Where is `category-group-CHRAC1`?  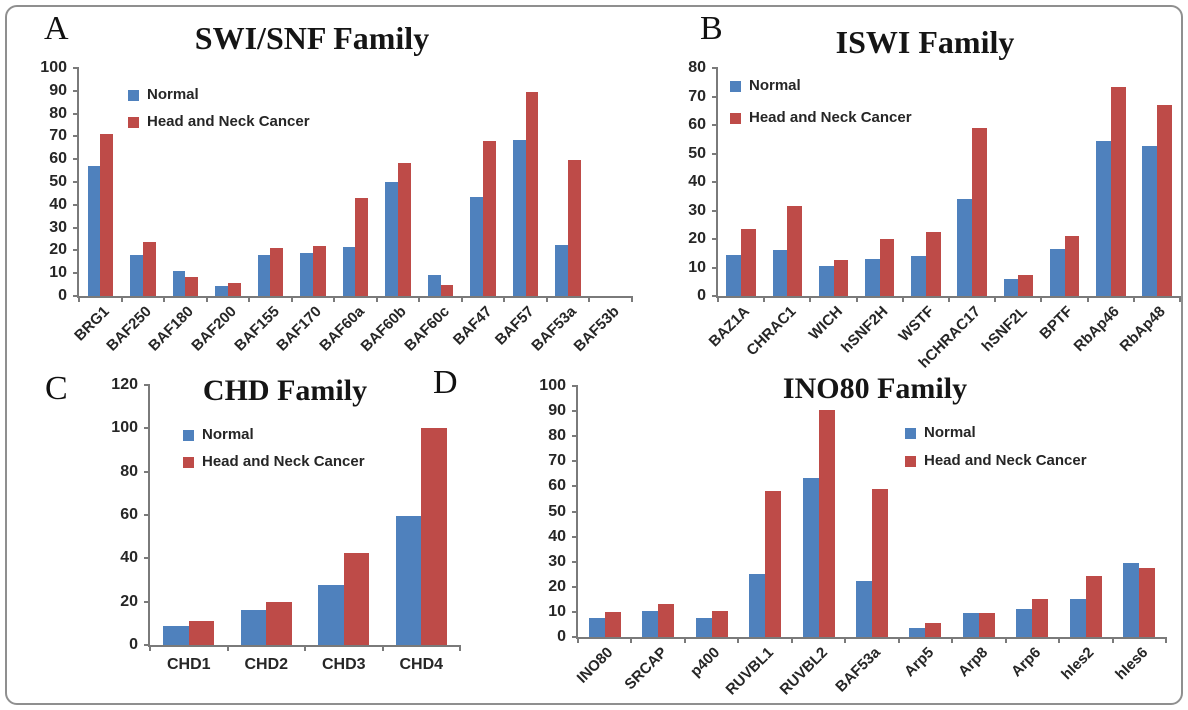
category-group-CHRAC1 is located at coordinates (787, 182).